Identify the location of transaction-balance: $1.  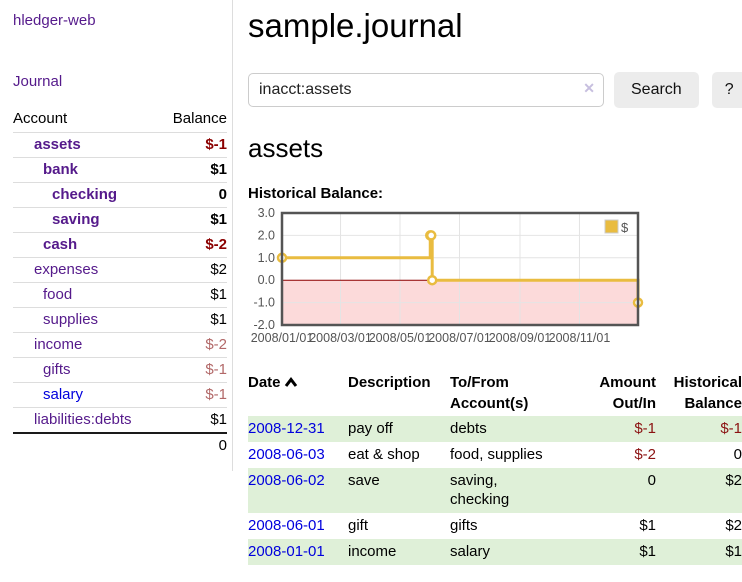
(733, 551).